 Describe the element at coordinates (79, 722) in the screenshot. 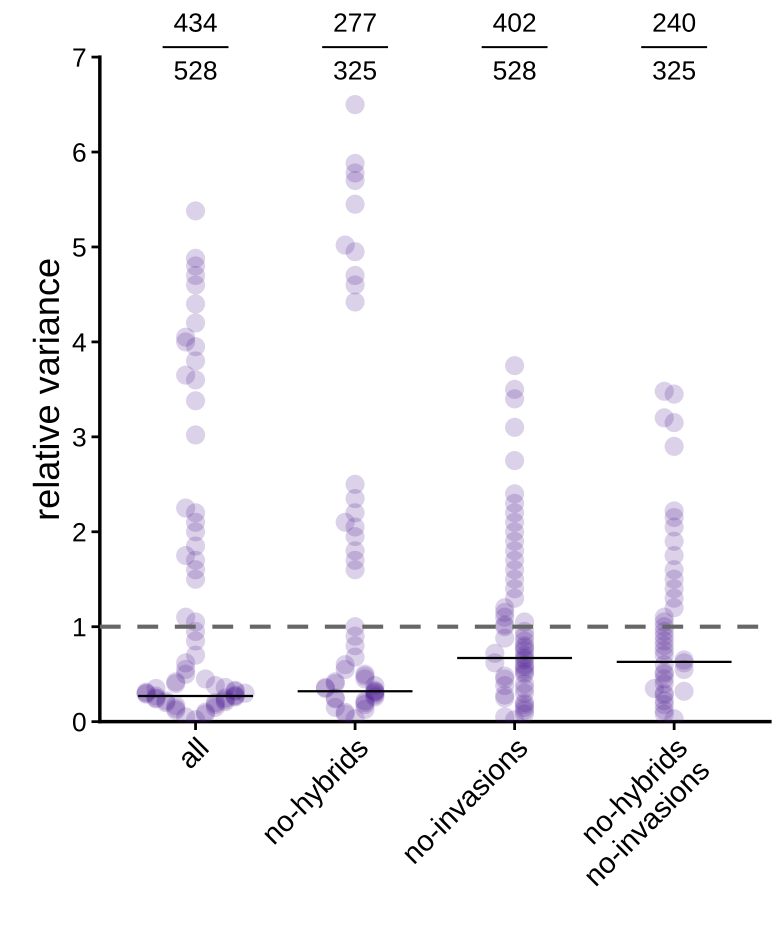

I see `y-tick-label: 0` at that location.